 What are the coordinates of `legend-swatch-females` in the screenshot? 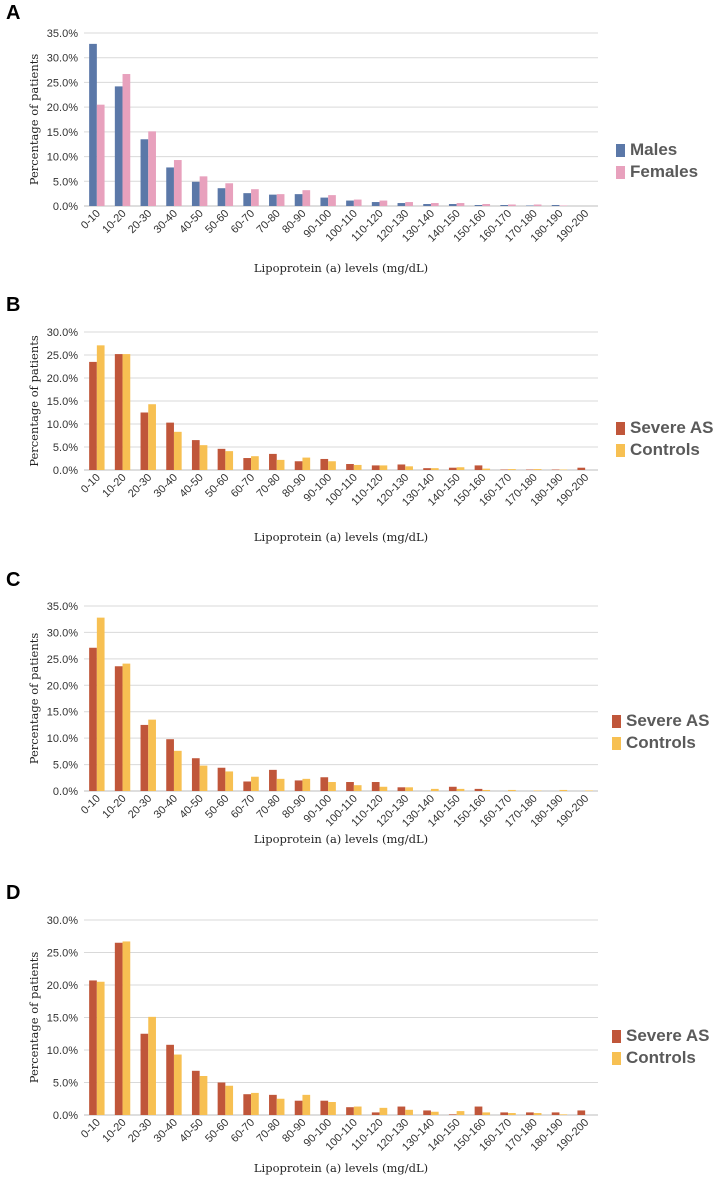 It's located at (620, 172).